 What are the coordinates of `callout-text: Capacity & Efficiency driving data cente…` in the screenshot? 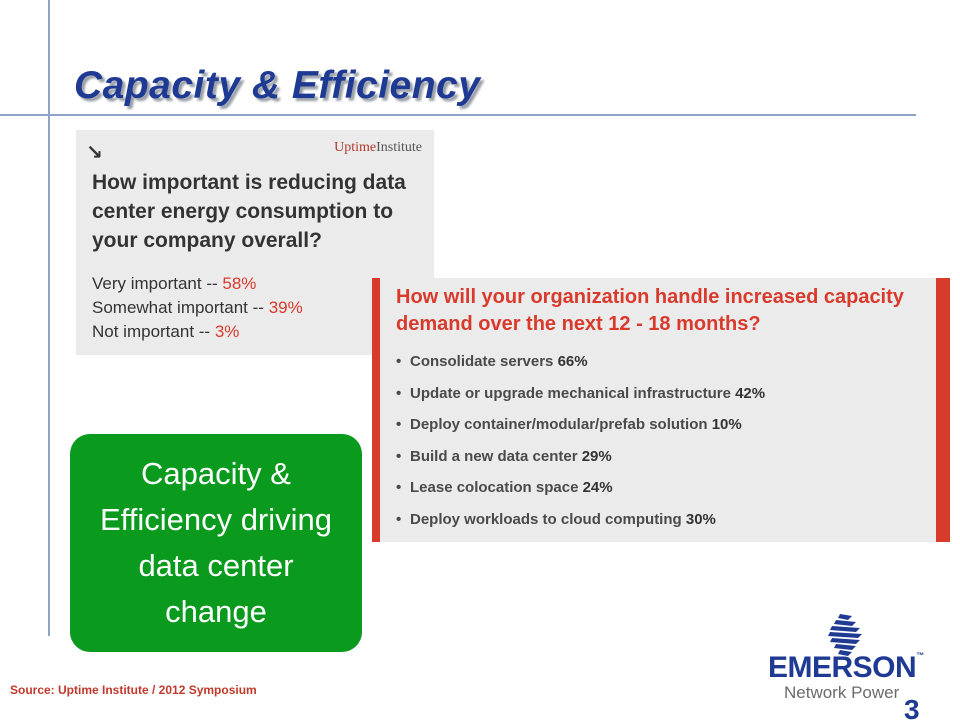 It's located at (216, 542).